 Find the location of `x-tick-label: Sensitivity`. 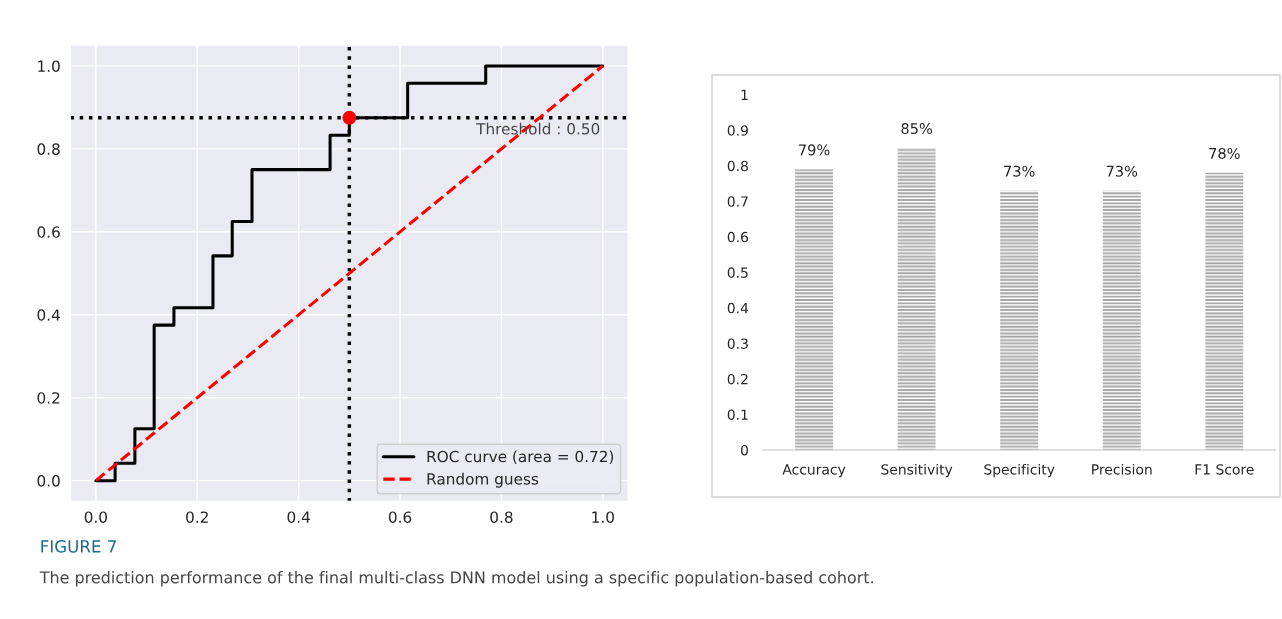

x-tick-label: Sensitivity is located at coordinates (917, 470).